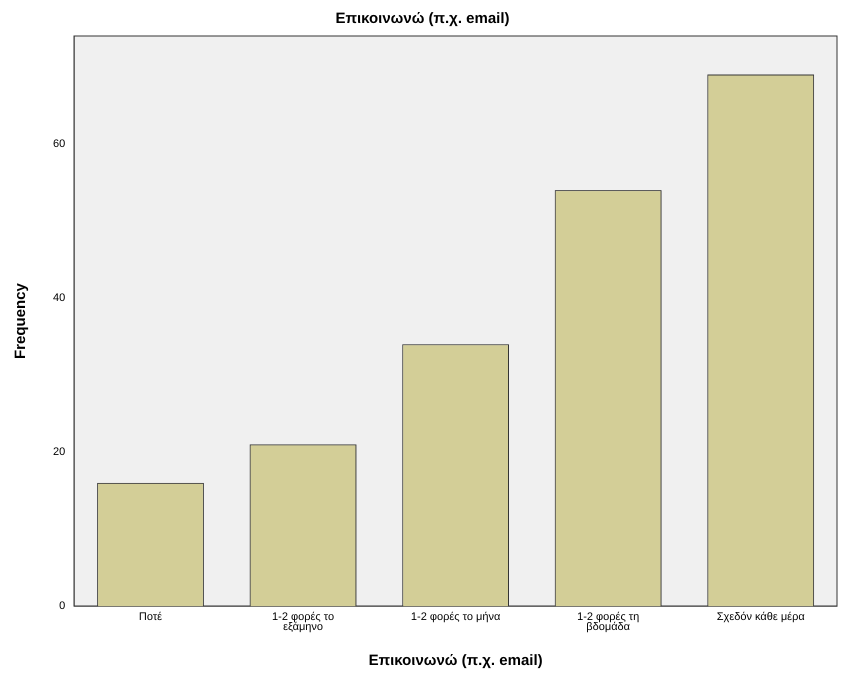 Image resolution: width=847 pixels, height=680 pixels. I want to click on x-tick-label: Σχεδόν κάθε μέρα, so click(761, 617).